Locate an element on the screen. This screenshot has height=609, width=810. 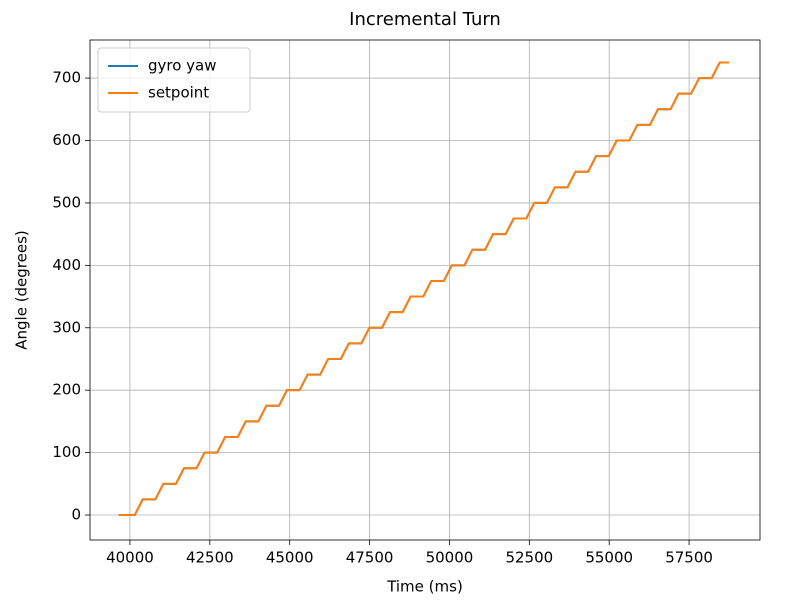
y-tick-label: 300 is located at coordinates (66, 327).